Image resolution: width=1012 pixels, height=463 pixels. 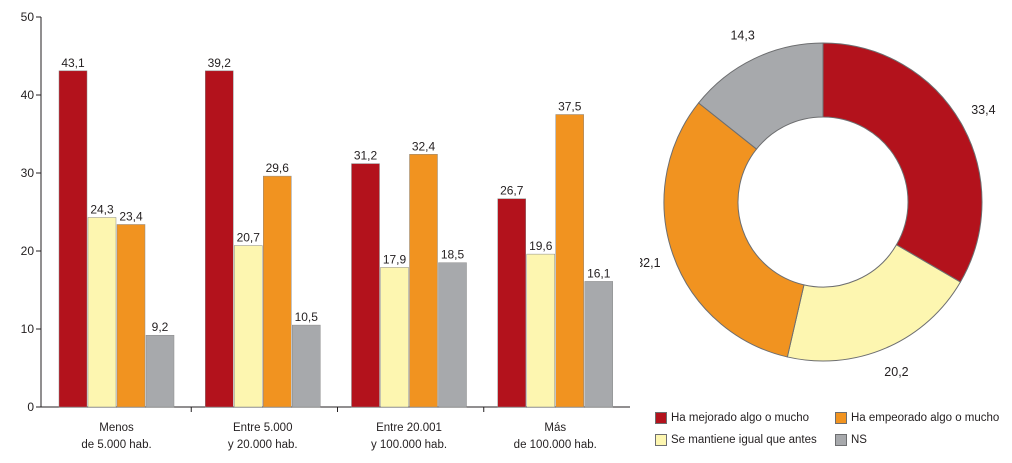 I want to click on bar-value-label: 23,4, so click(x=131, y=216).